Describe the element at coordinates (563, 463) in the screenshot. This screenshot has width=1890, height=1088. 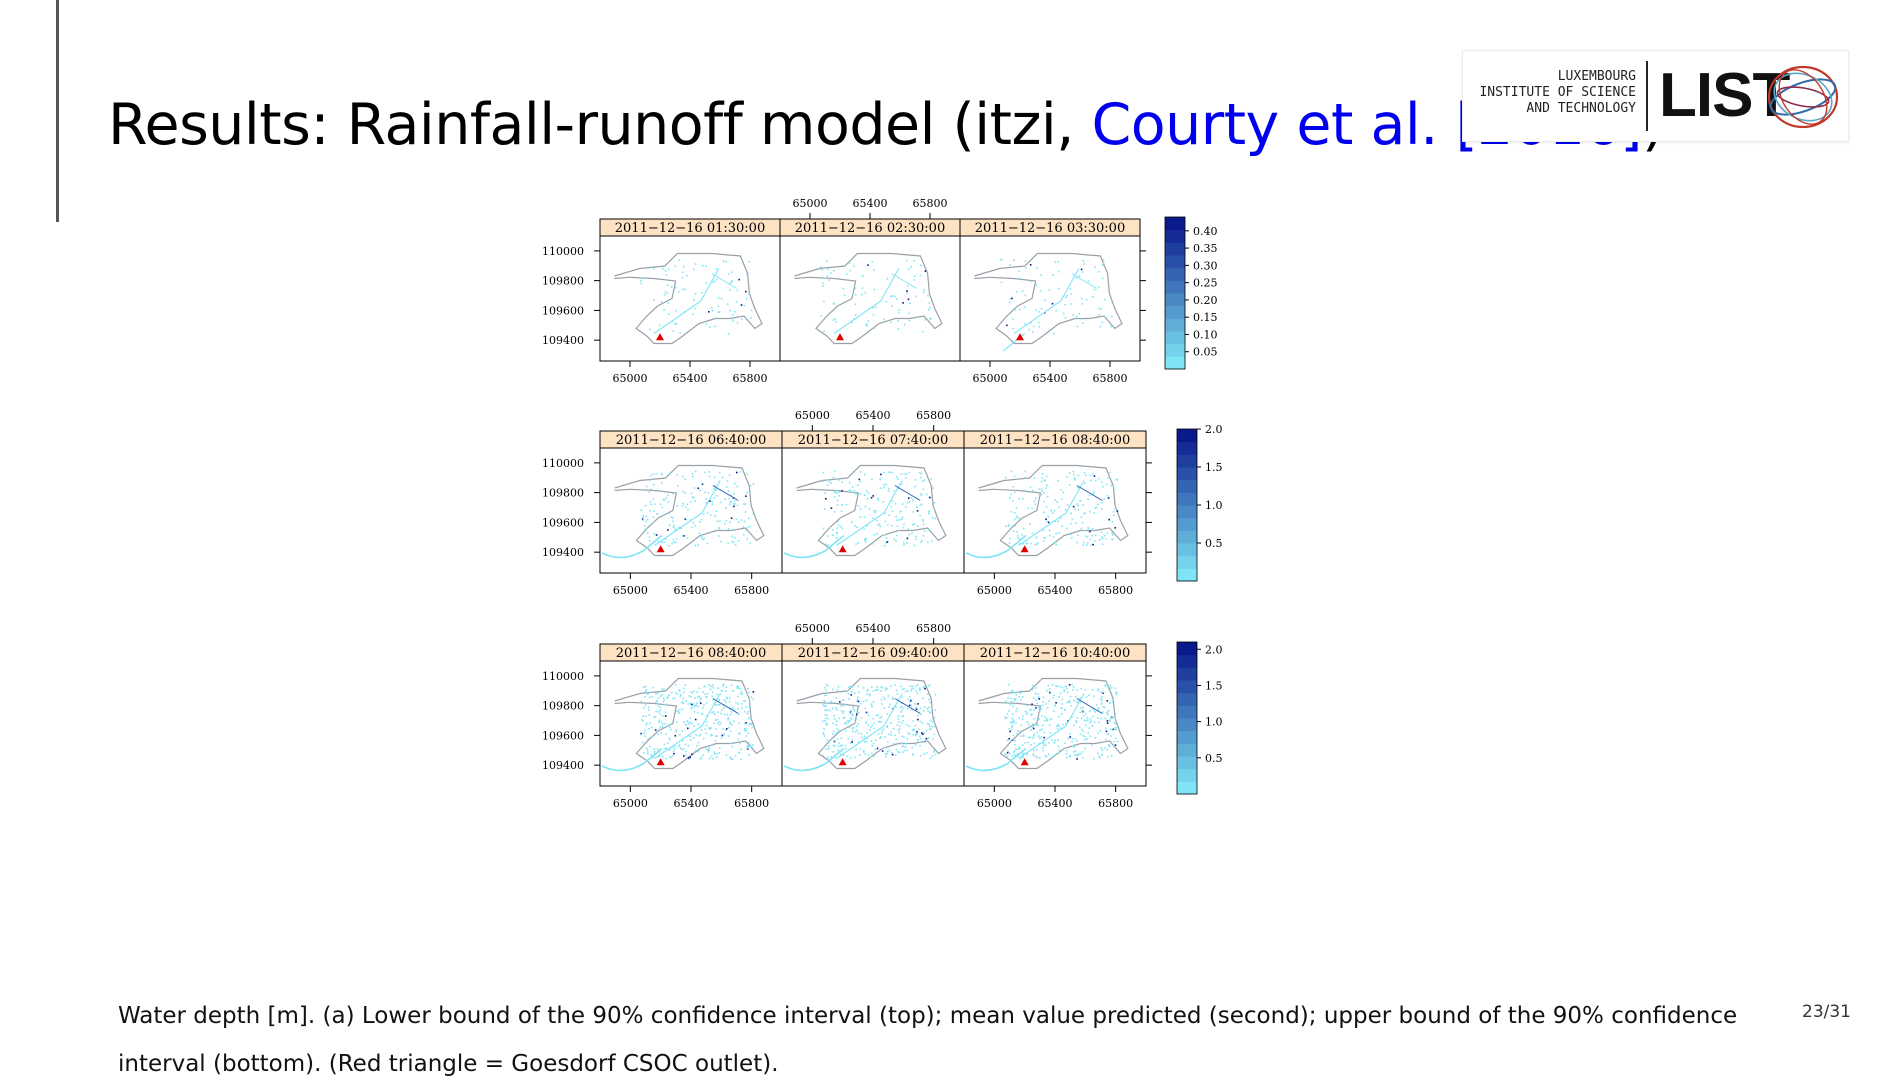
I see `y-tick-label: 110000` at that location.